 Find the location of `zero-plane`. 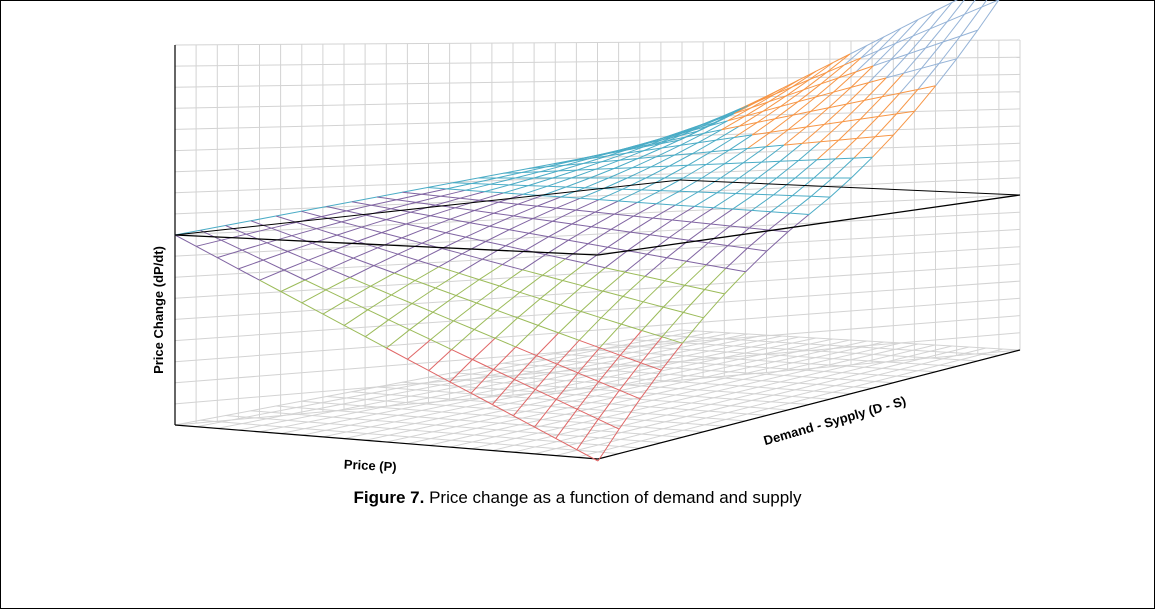

zero-plane is located at coordinates (597, 217).